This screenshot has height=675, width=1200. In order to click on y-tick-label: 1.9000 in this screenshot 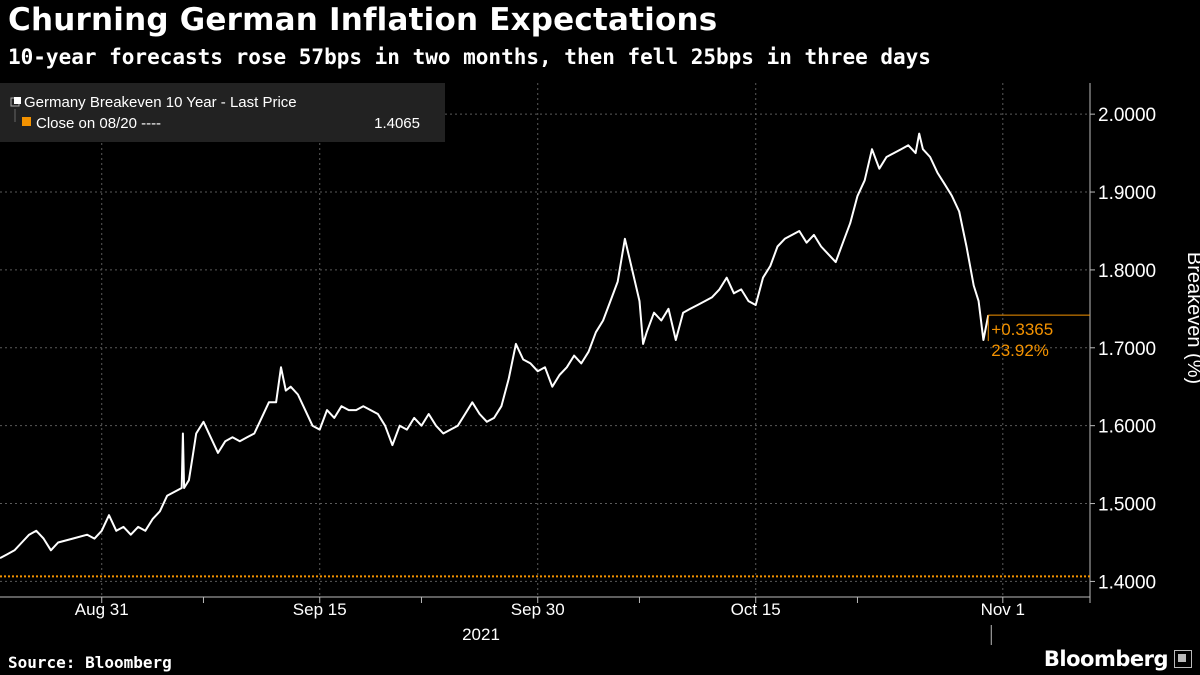, I will do `click(1127, 193)`.